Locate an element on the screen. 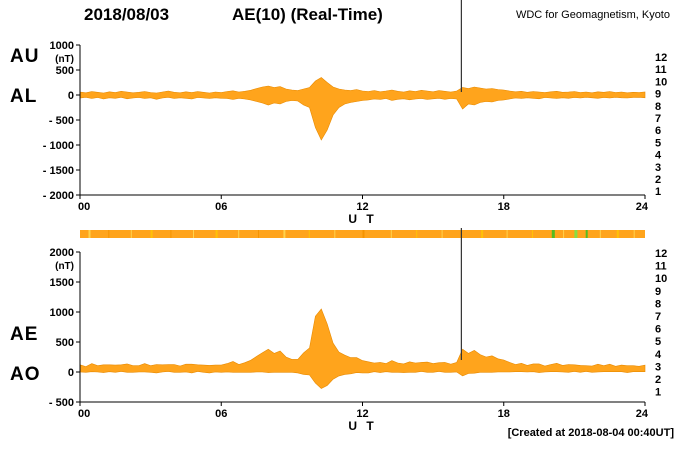  data-source: WDC for Geomagnetism, Kyoto is located at coordinates (592, 15).